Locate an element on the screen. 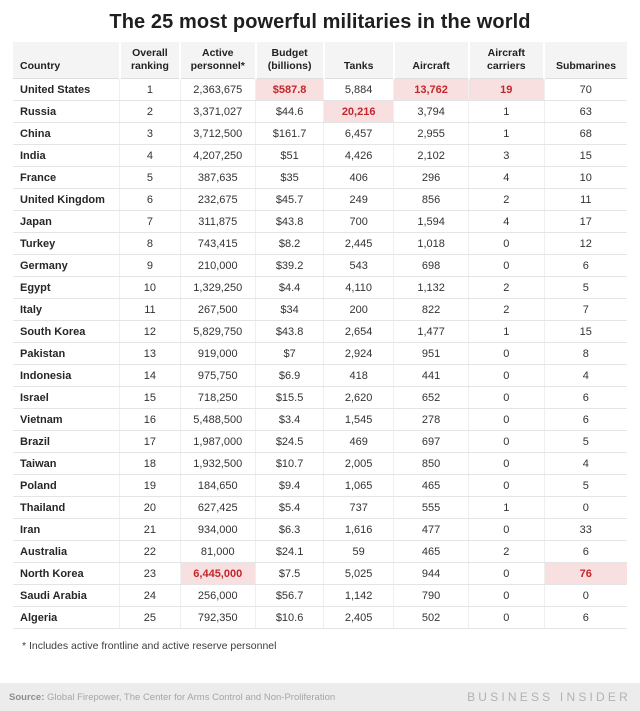 This screenshot has height=711, width=640. country-cell: Russia is located at coordinates (67, 112).